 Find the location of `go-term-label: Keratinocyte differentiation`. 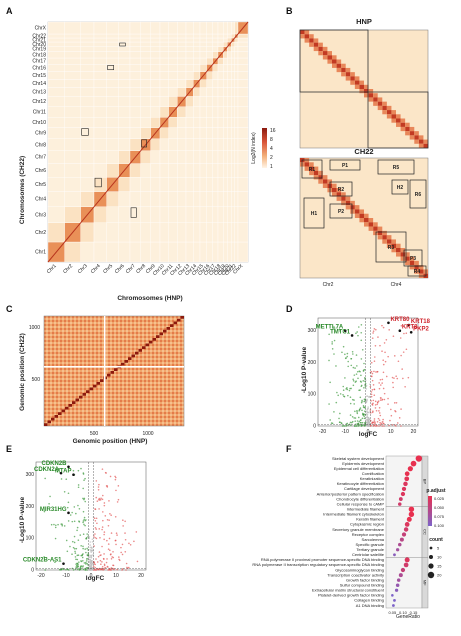

go-term-label: Keratinocyte differentiation is located at coordinates (360, 483).